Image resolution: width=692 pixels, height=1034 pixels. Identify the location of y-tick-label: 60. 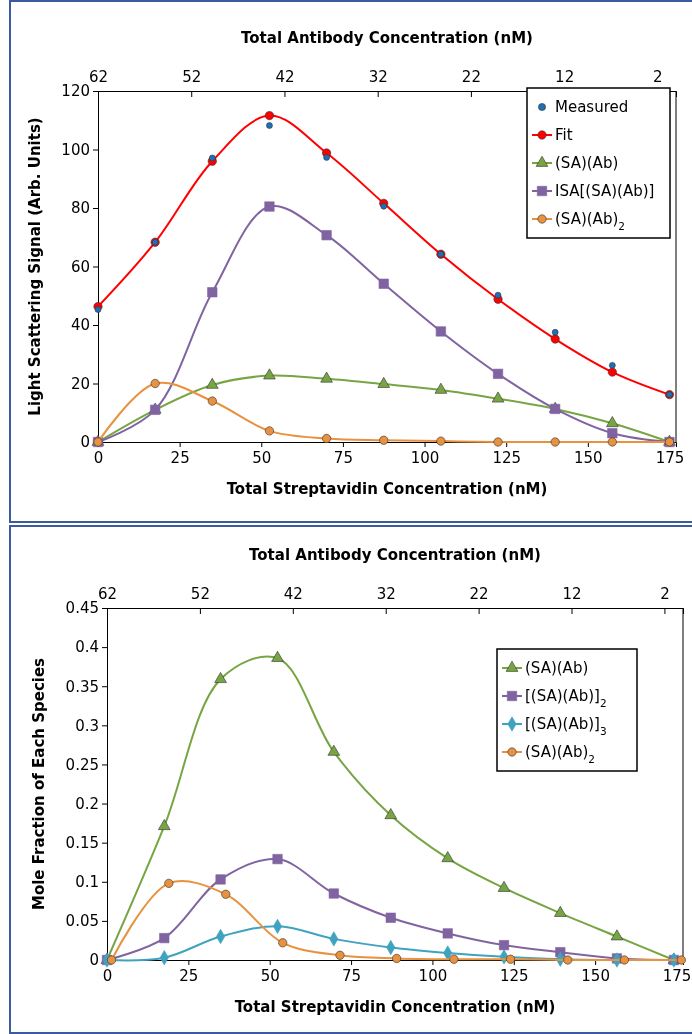
(80, 266).